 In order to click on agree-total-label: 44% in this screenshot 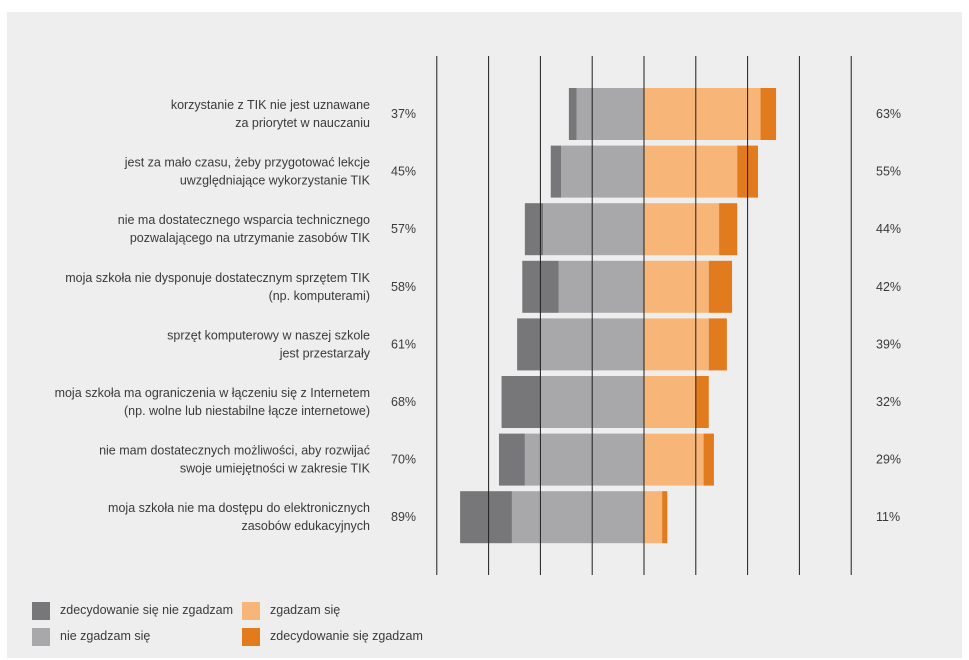, I will do `click(888, 229)`.